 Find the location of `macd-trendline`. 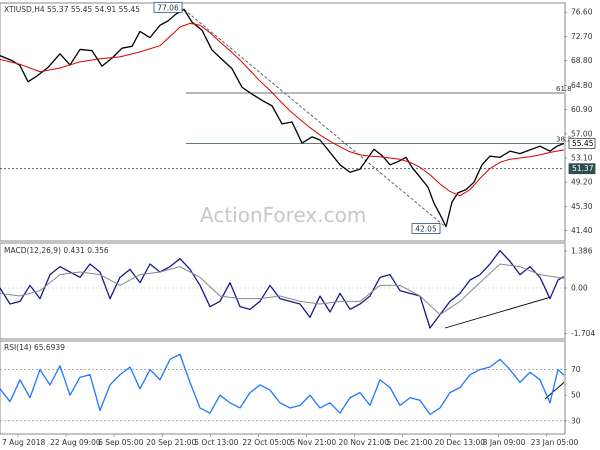

macd-trendline is located at coordinates (497, 312).